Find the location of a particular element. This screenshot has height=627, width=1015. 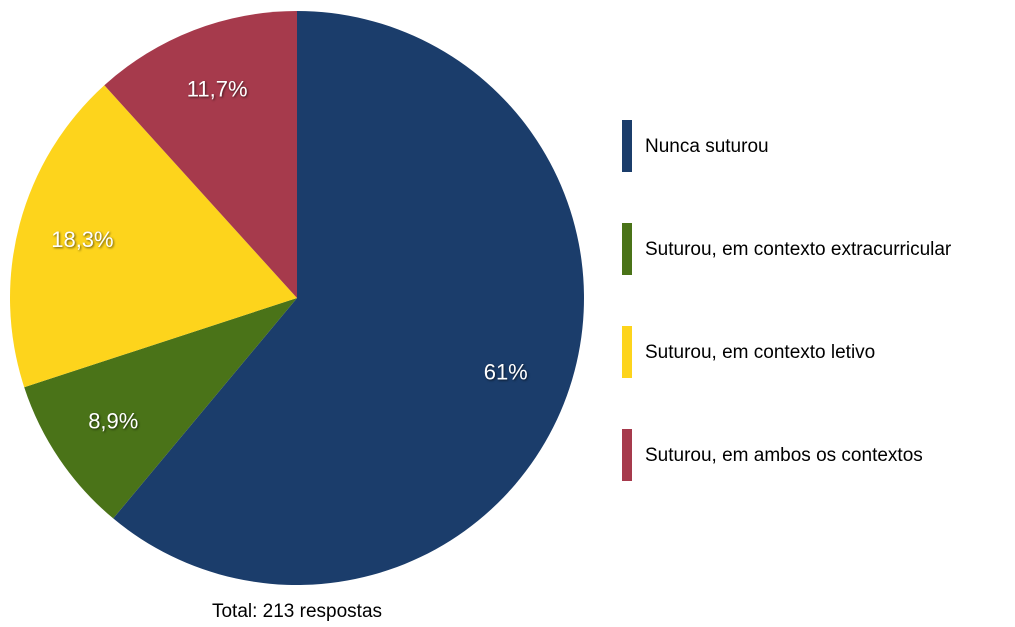

legend-label: Nunca suturou is located at coordinates (707, 146).